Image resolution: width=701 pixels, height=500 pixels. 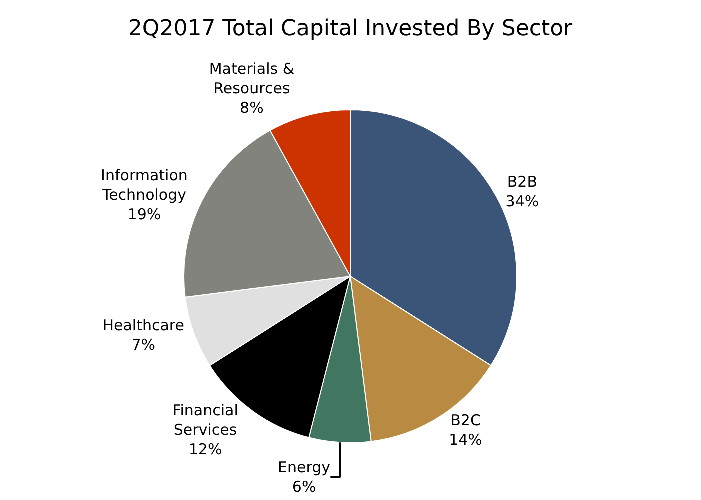 What do you see at coordinates (351, 29) in the screenshot?
I see `chart-title: 2Q2017 Total Capital Invested By Sector` at bounding box center [351, 29].